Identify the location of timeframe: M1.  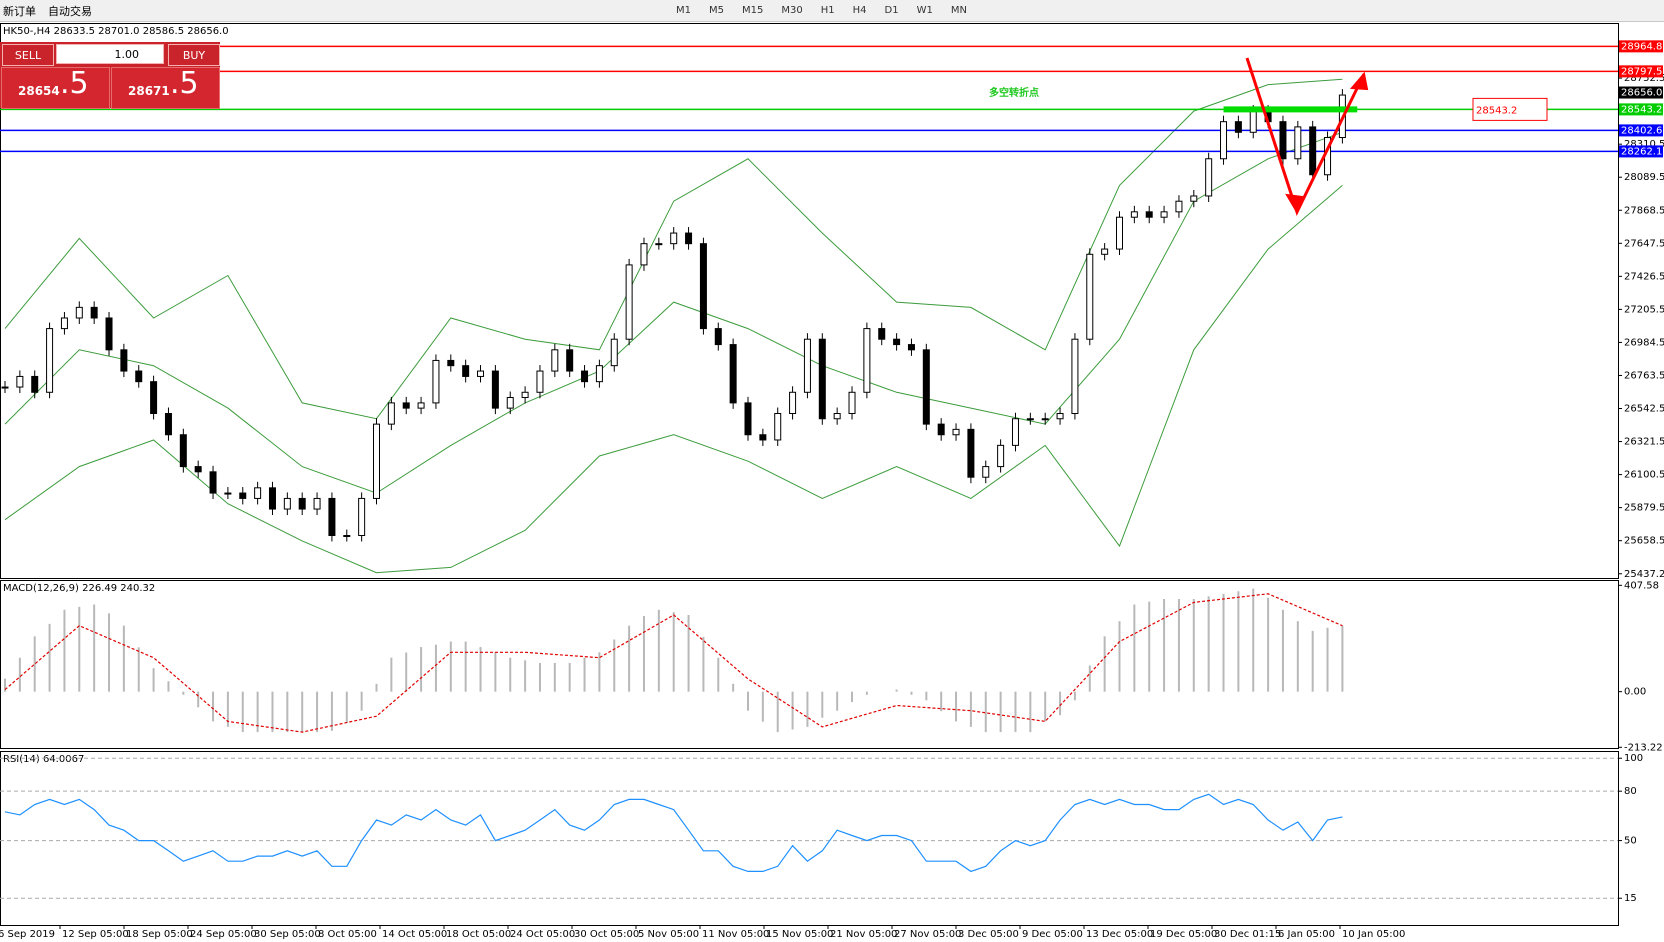
(683, 10).